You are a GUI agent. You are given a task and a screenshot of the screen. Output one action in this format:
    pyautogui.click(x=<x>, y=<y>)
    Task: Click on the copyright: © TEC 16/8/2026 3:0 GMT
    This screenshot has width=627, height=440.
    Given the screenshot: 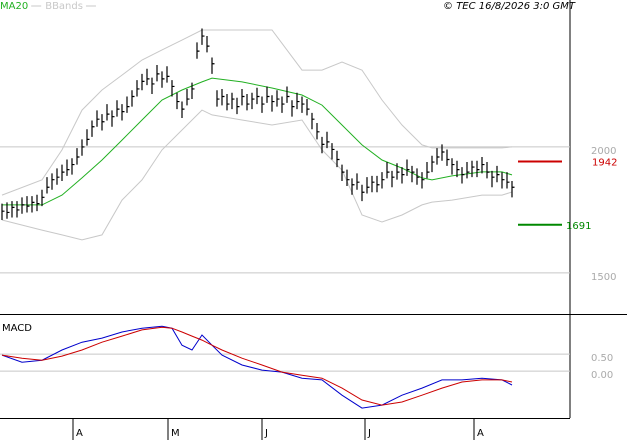 What is the action you would take?
    pyautogui.click(x=509, y=6)
    